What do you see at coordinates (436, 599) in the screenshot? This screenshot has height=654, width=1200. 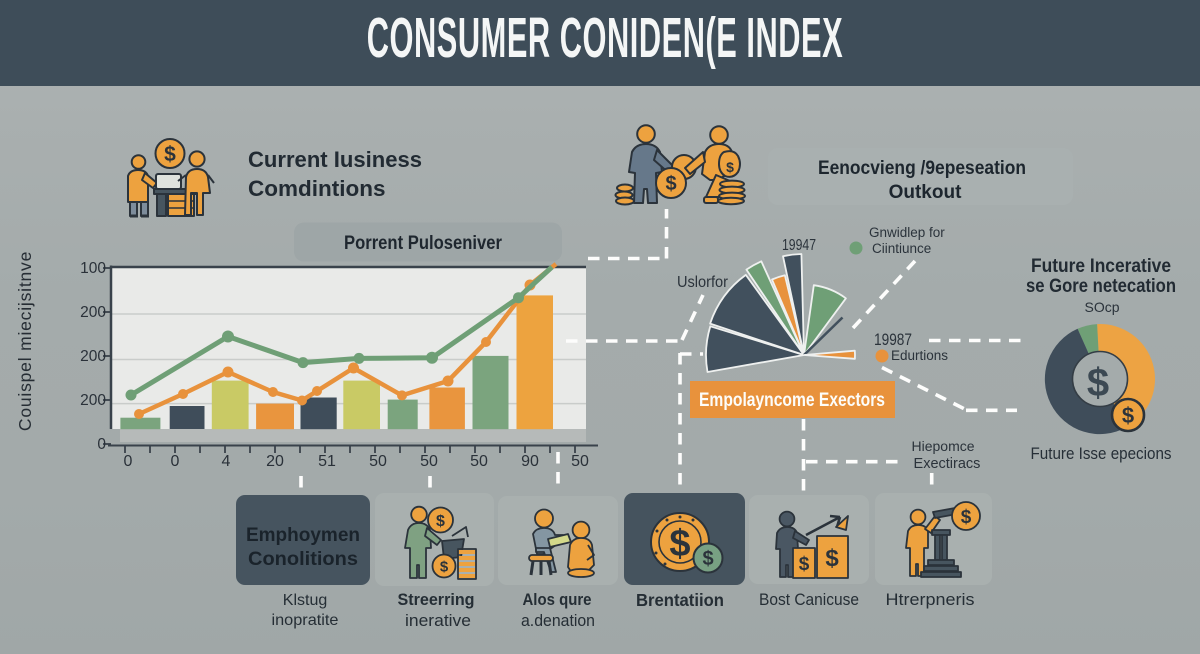 I see `svg-text: Streerring` at bounding box center [436, 599].